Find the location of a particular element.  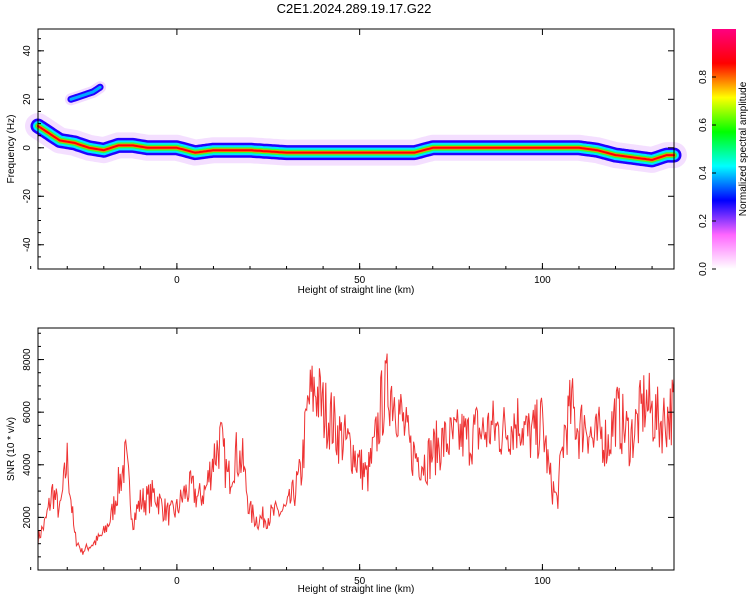

colorbar-ticks: 0.0 0.2 0.4 0.6 0.8 is located at coordinates (707, 173).